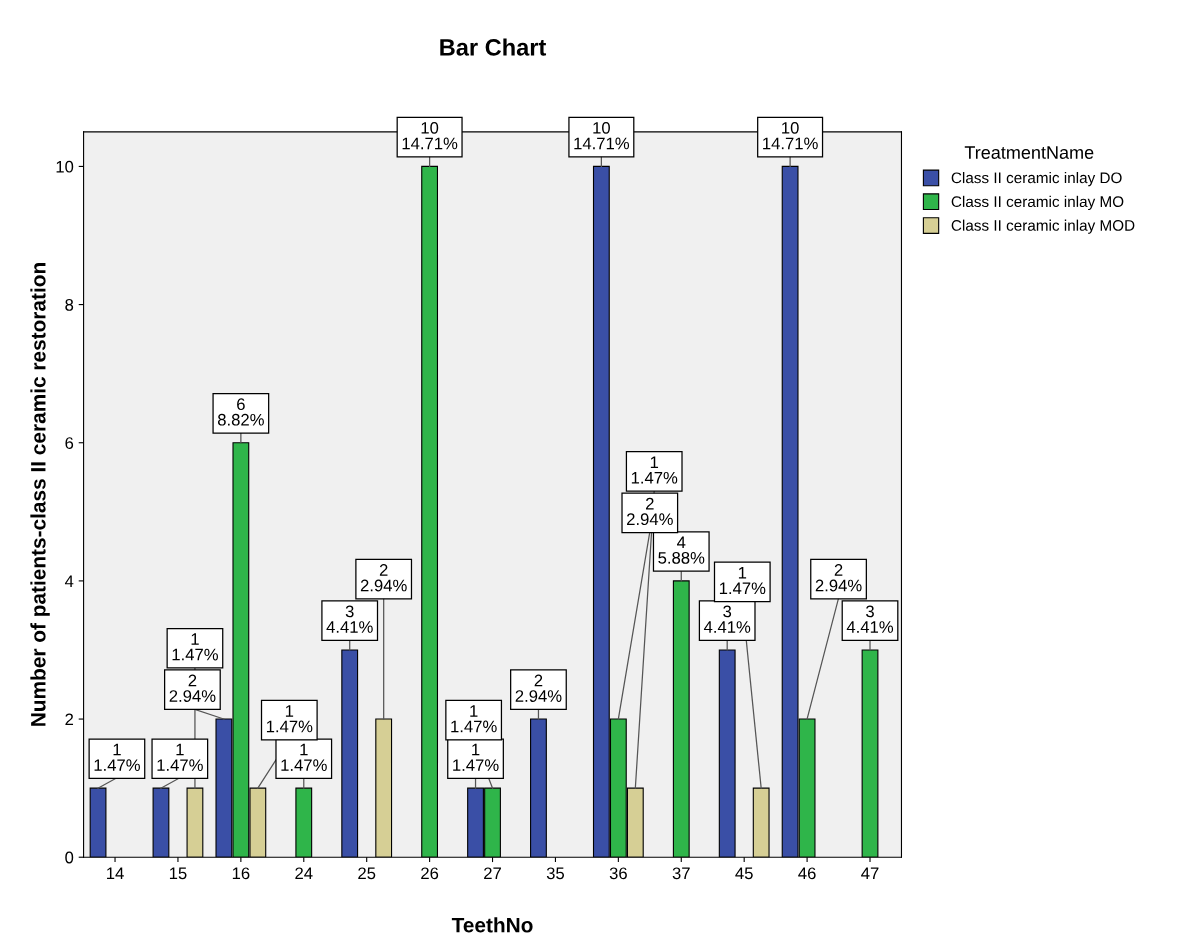 This screenshot has height=942, width=1194. I want to click on chart-title: Bar Chart, so click(493, 47).